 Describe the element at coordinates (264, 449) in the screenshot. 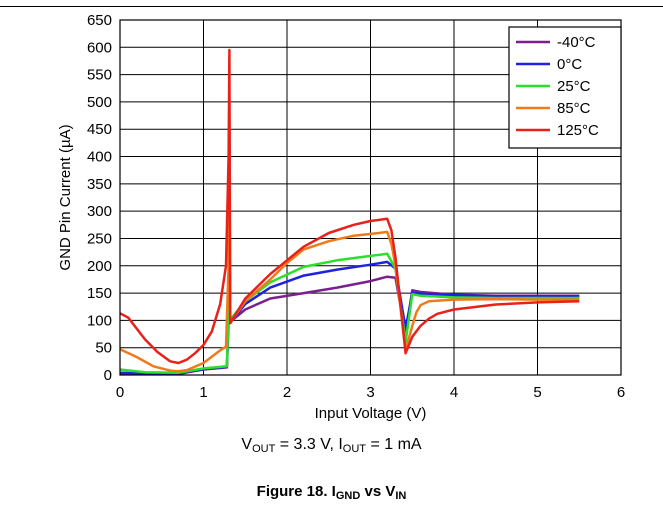

I see `cond-v-sub: OUT` at that location.